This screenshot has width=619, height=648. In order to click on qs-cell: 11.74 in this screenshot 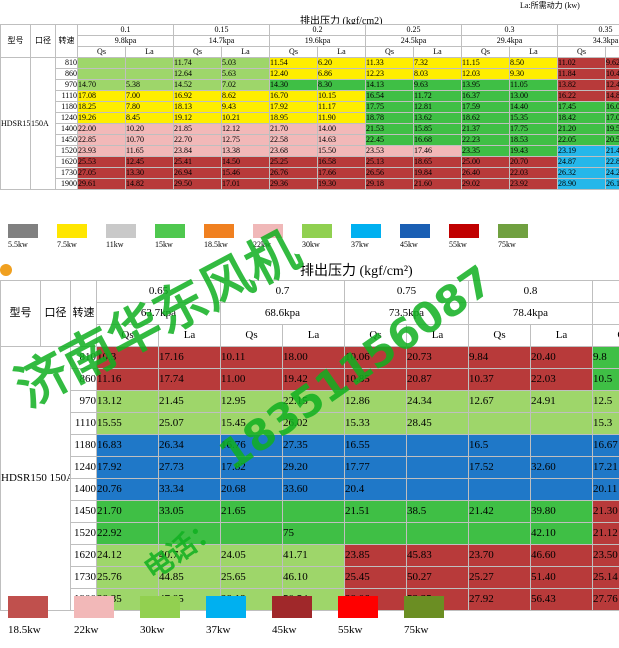, I will do `click(197, 63)`.